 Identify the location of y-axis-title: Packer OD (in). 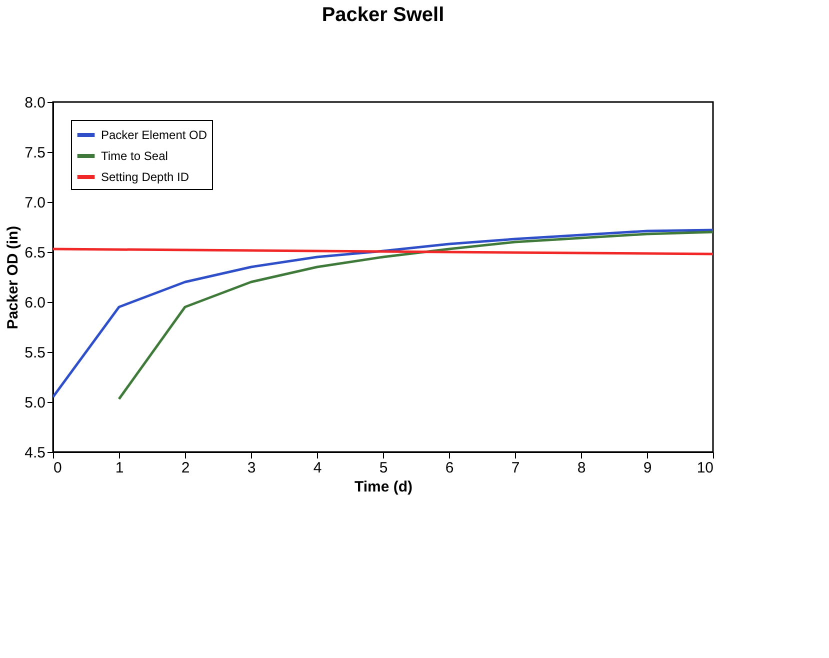
(13, 278).